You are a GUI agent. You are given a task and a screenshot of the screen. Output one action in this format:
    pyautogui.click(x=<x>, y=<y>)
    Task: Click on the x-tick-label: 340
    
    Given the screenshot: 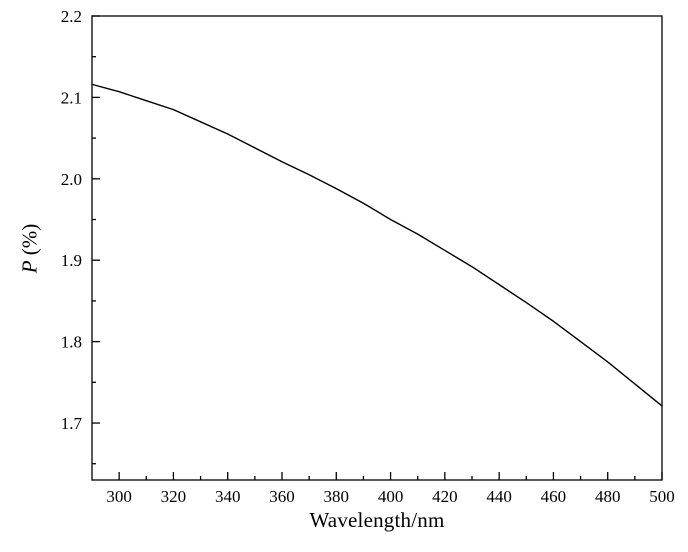 What is the action you would take?
    pyautogui.click(x=228, y=496)
    